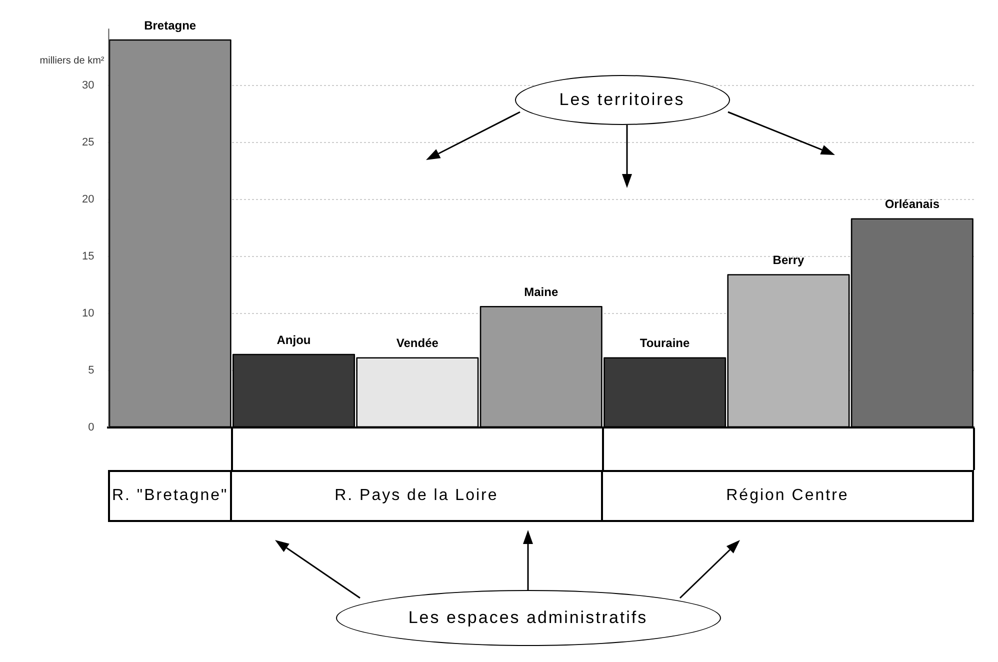  I want to click on y-axis-title: milliers de km², so click(72, 60).